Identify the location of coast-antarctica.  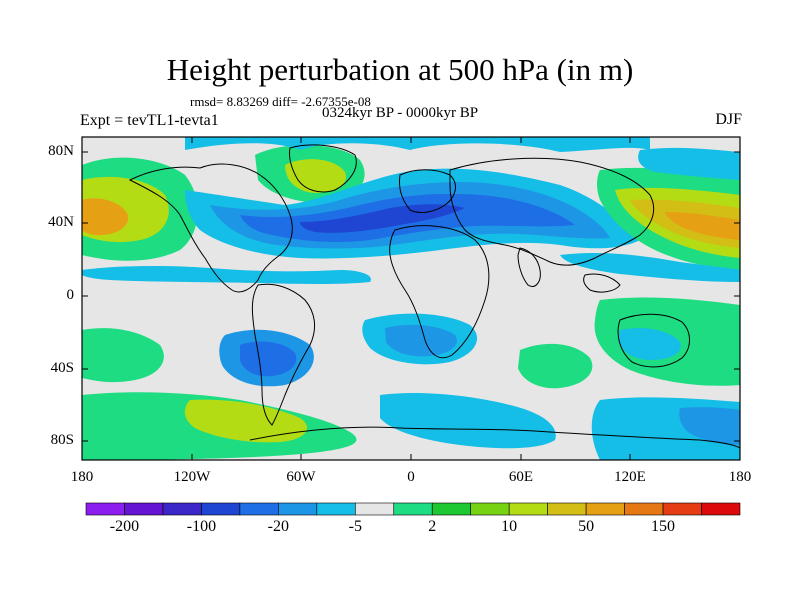
(494, 437).